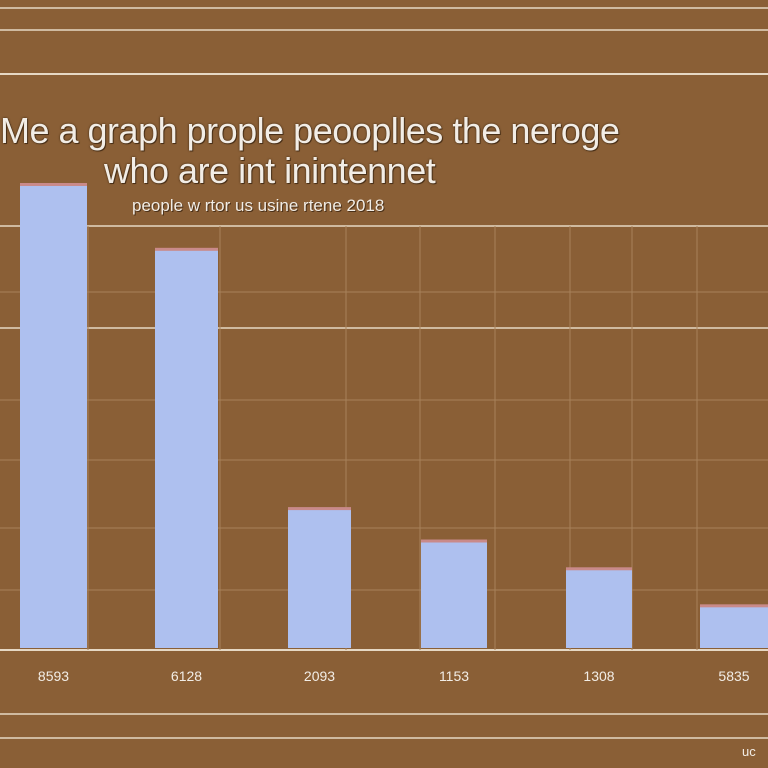 Image resolution: width=768 pixels, height=768 pixels. I want to click on x-tick-labels: 8593 6128 2093 1153 1308 5835, so click(394, 676).